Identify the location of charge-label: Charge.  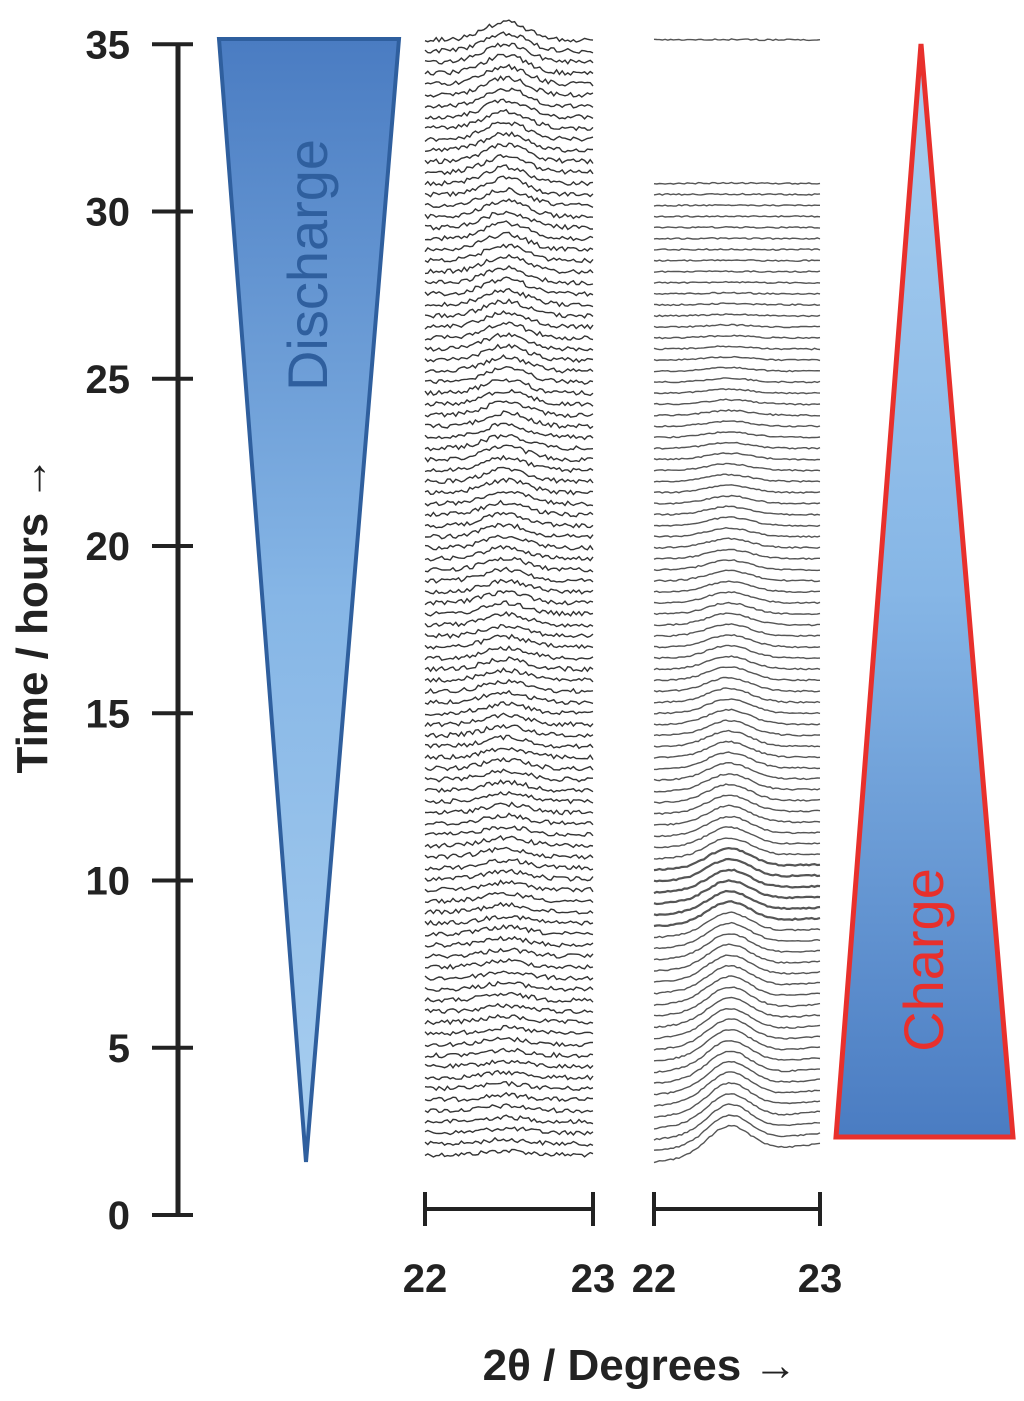
(923, 960).